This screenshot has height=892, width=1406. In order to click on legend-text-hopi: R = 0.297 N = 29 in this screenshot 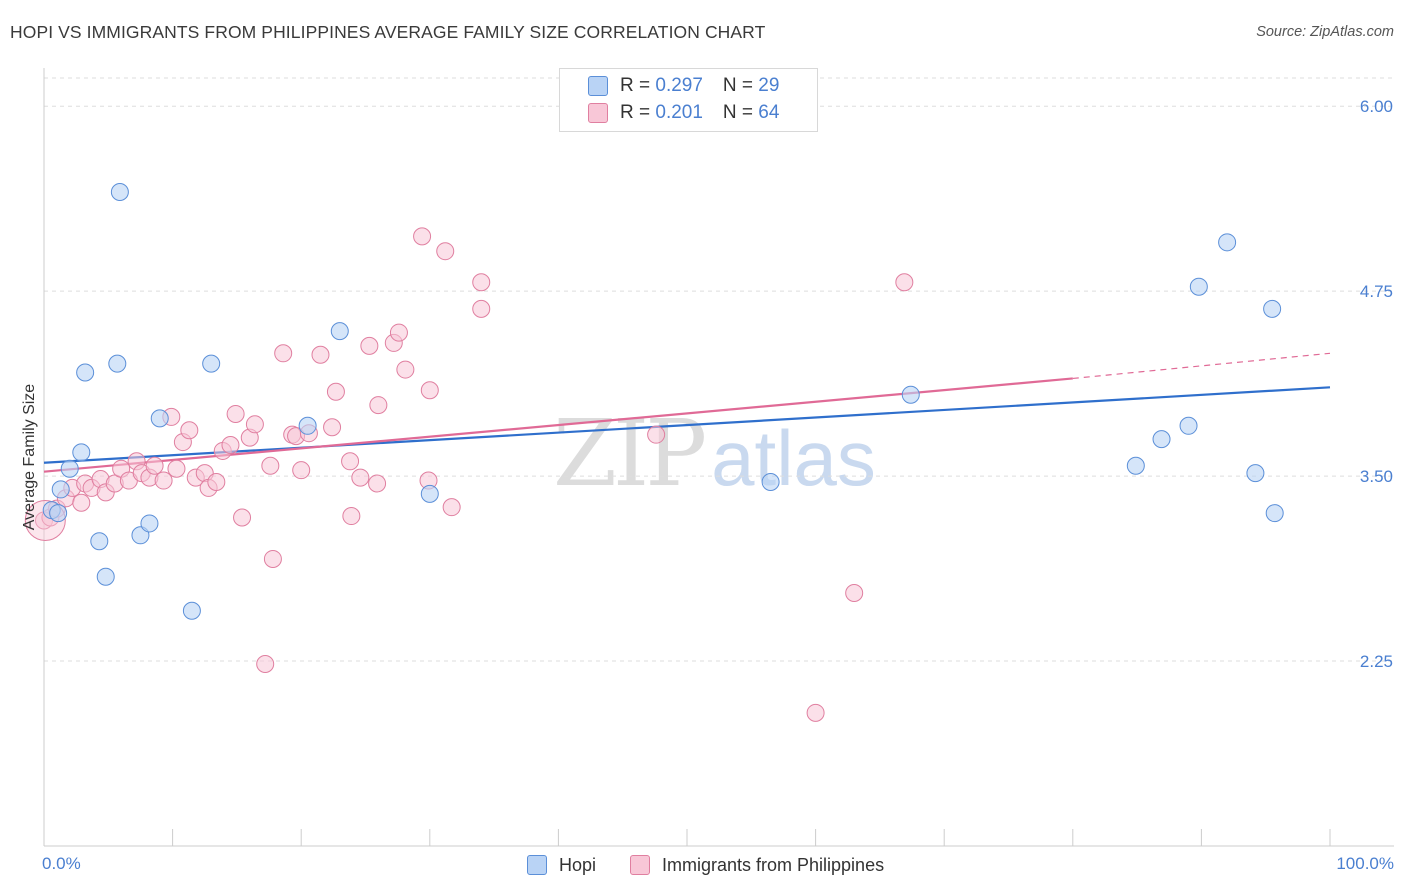, I will do `click(699, 86)`.